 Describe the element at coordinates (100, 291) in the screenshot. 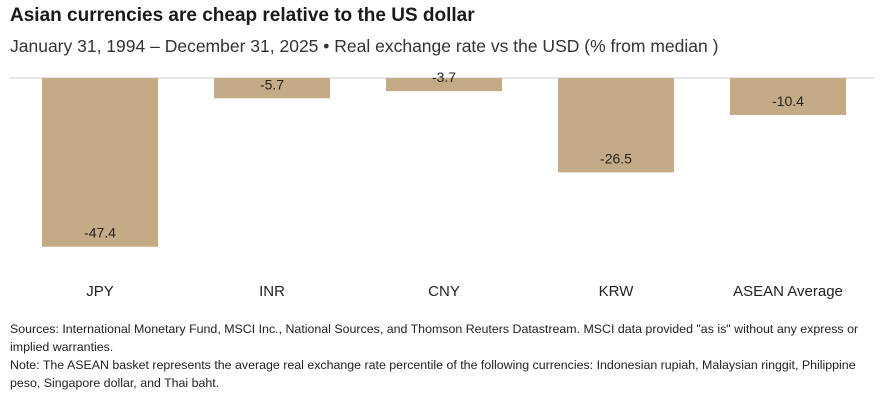

I see `x-tick-label: JPY` at that location.